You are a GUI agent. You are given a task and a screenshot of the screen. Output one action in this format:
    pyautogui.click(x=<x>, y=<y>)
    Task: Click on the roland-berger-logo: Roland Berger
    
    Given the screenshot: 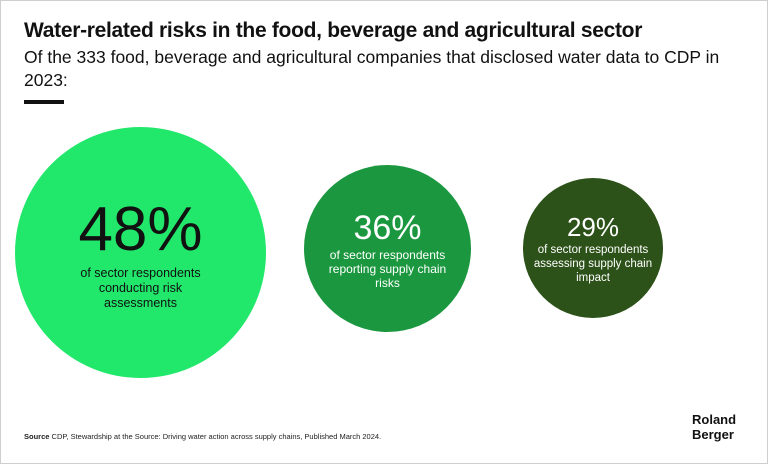 What is the action you would take?
    pyautogui.click(x=714, y=427)
    